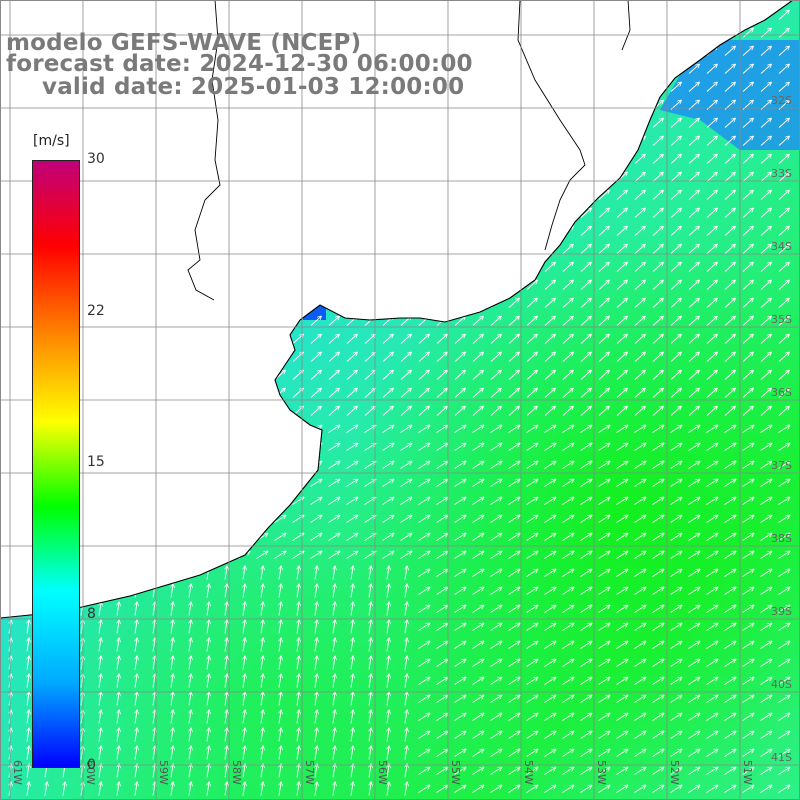  What do you see at coordinates (455, 772) in the screenshot?
I see `longitude-label: 55W` at bounding box center [455, 772].